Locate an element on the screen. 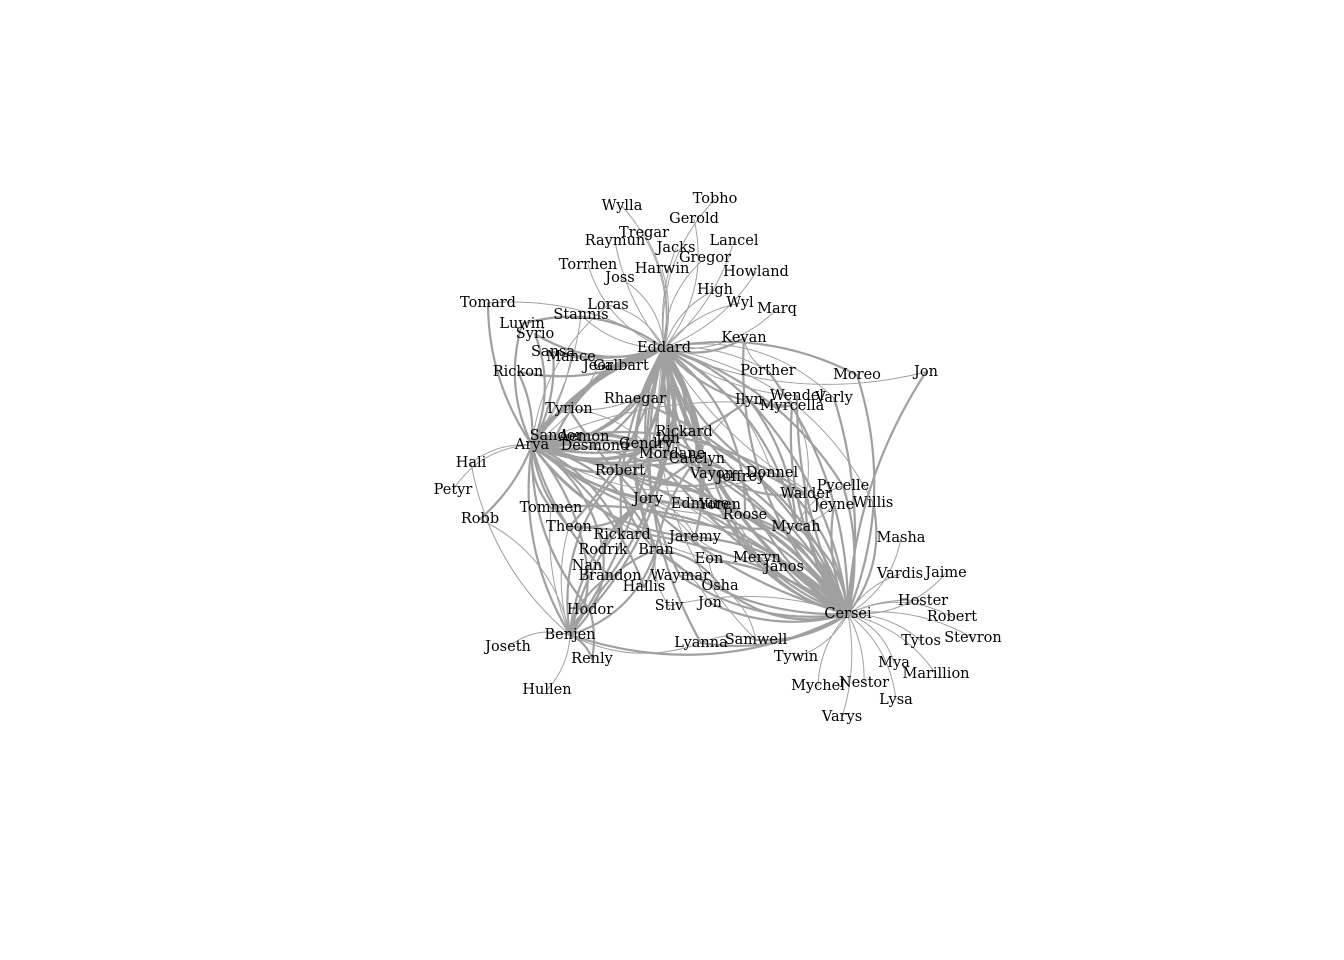 The width and height of the screenshot is (1344, 960). edge-jory-jaremy is located at coordinates (671, 518).